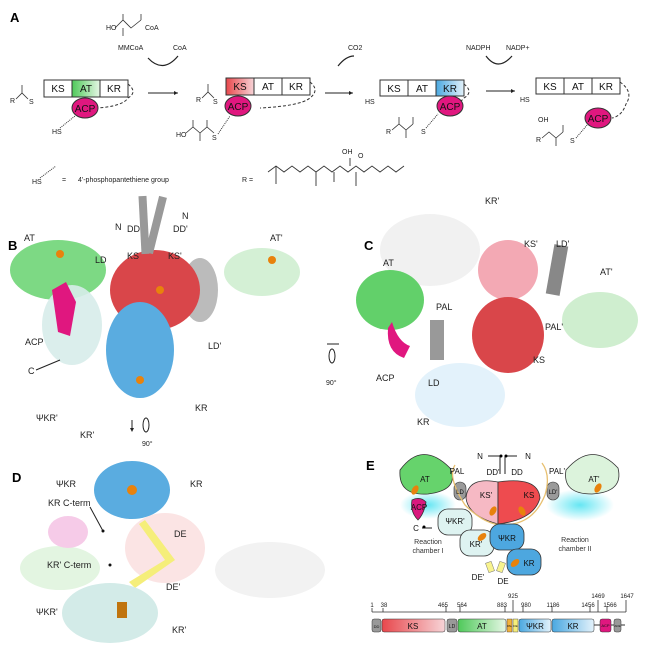 The width and height of the screenshot is (648, 650). What do you see at coordinates (64, 309) in the screenshot?
I see `acp-domain` at bounding box center [64, 309].